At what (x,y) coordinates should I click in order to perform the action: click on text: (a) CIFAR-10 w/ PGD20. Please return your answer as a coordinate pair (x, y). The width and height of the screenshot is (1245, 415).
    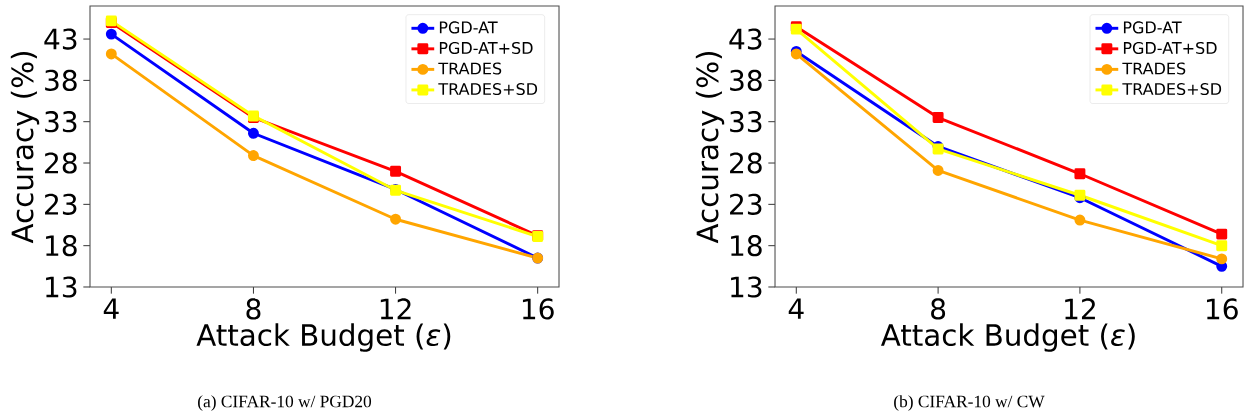
    Looking at the image, I should click on (285, 403).